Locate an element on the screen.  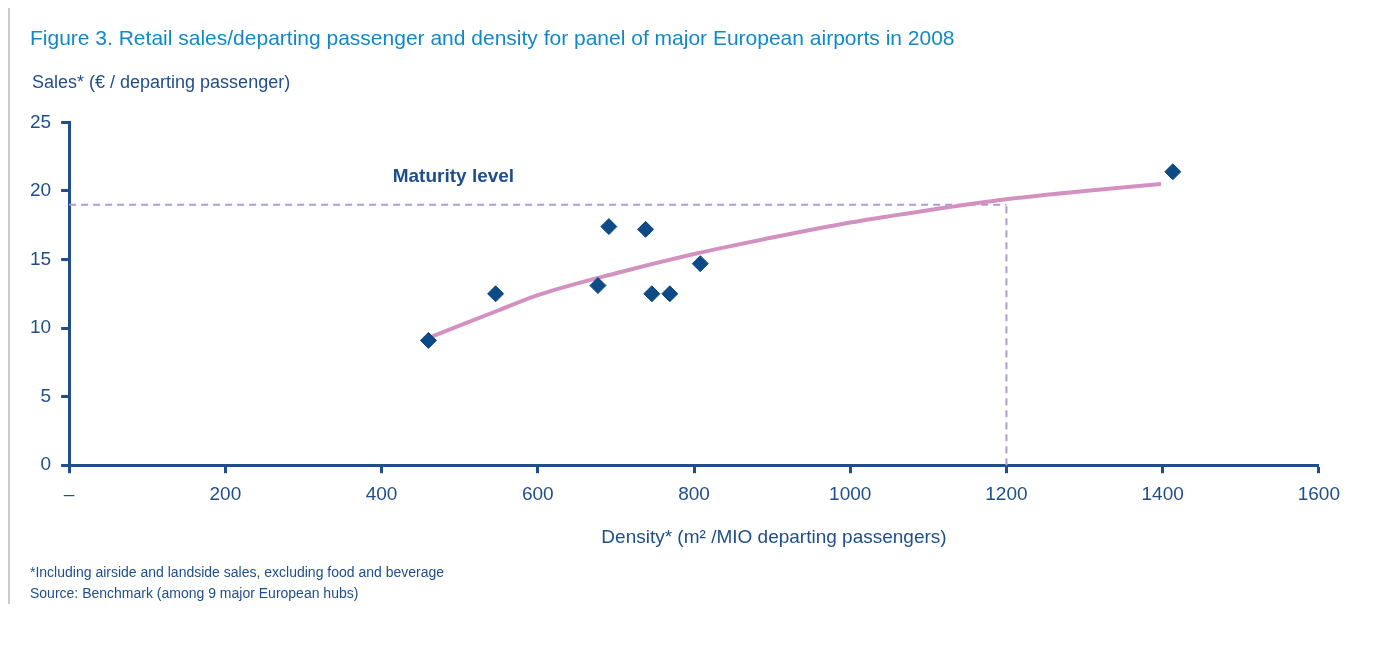
y-tick-label: 25 is located at coordinates (40, 121).